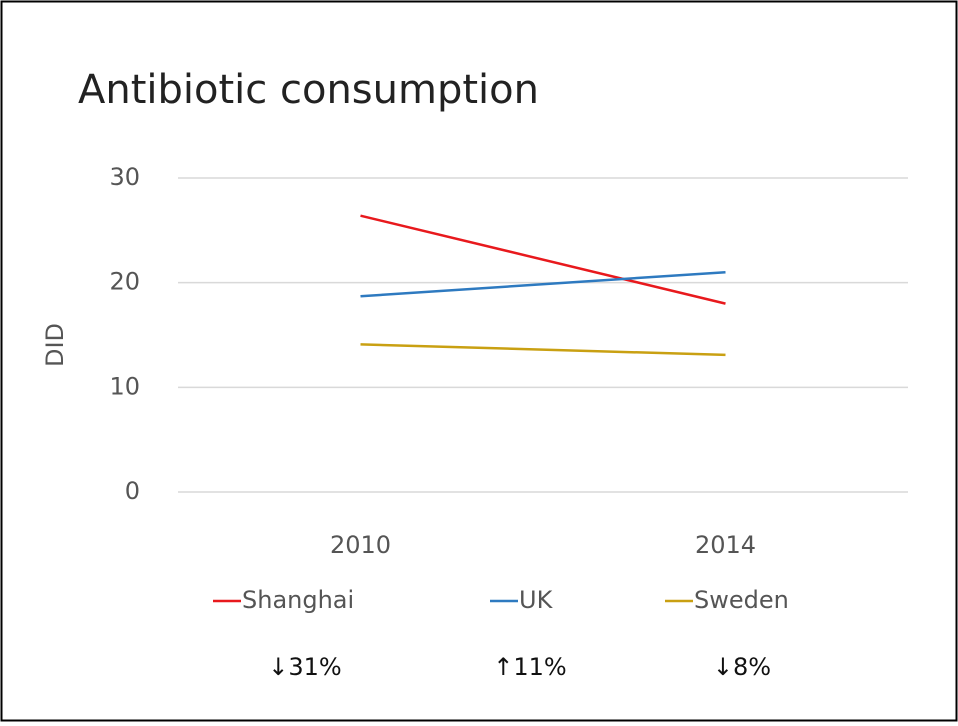 This screenshot has height=726, width=958. What do you see at coordinates (741, 600) in the screenshot?
I see `legend-label: Sweden` at bounding box center [741, 600].